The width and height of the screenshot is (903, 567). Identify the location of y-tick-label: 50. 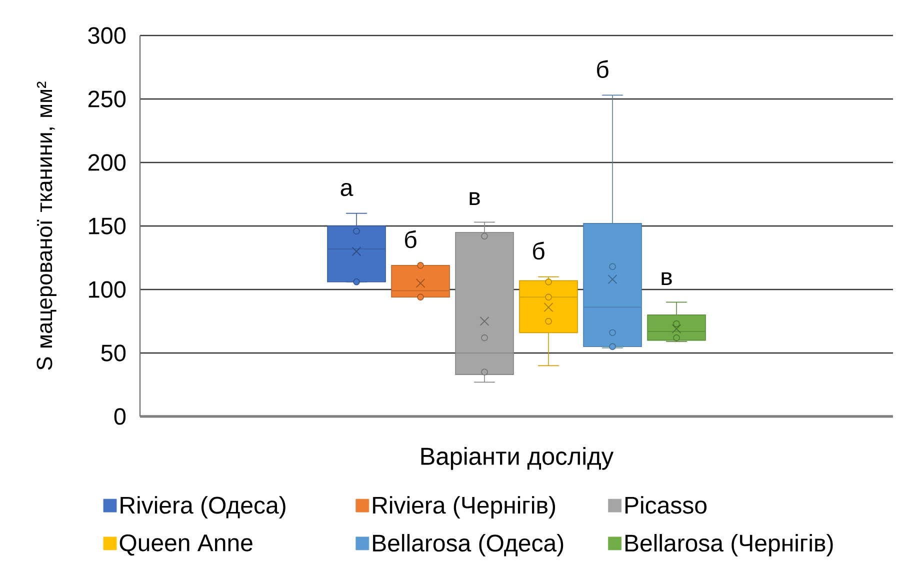
(113, 353).